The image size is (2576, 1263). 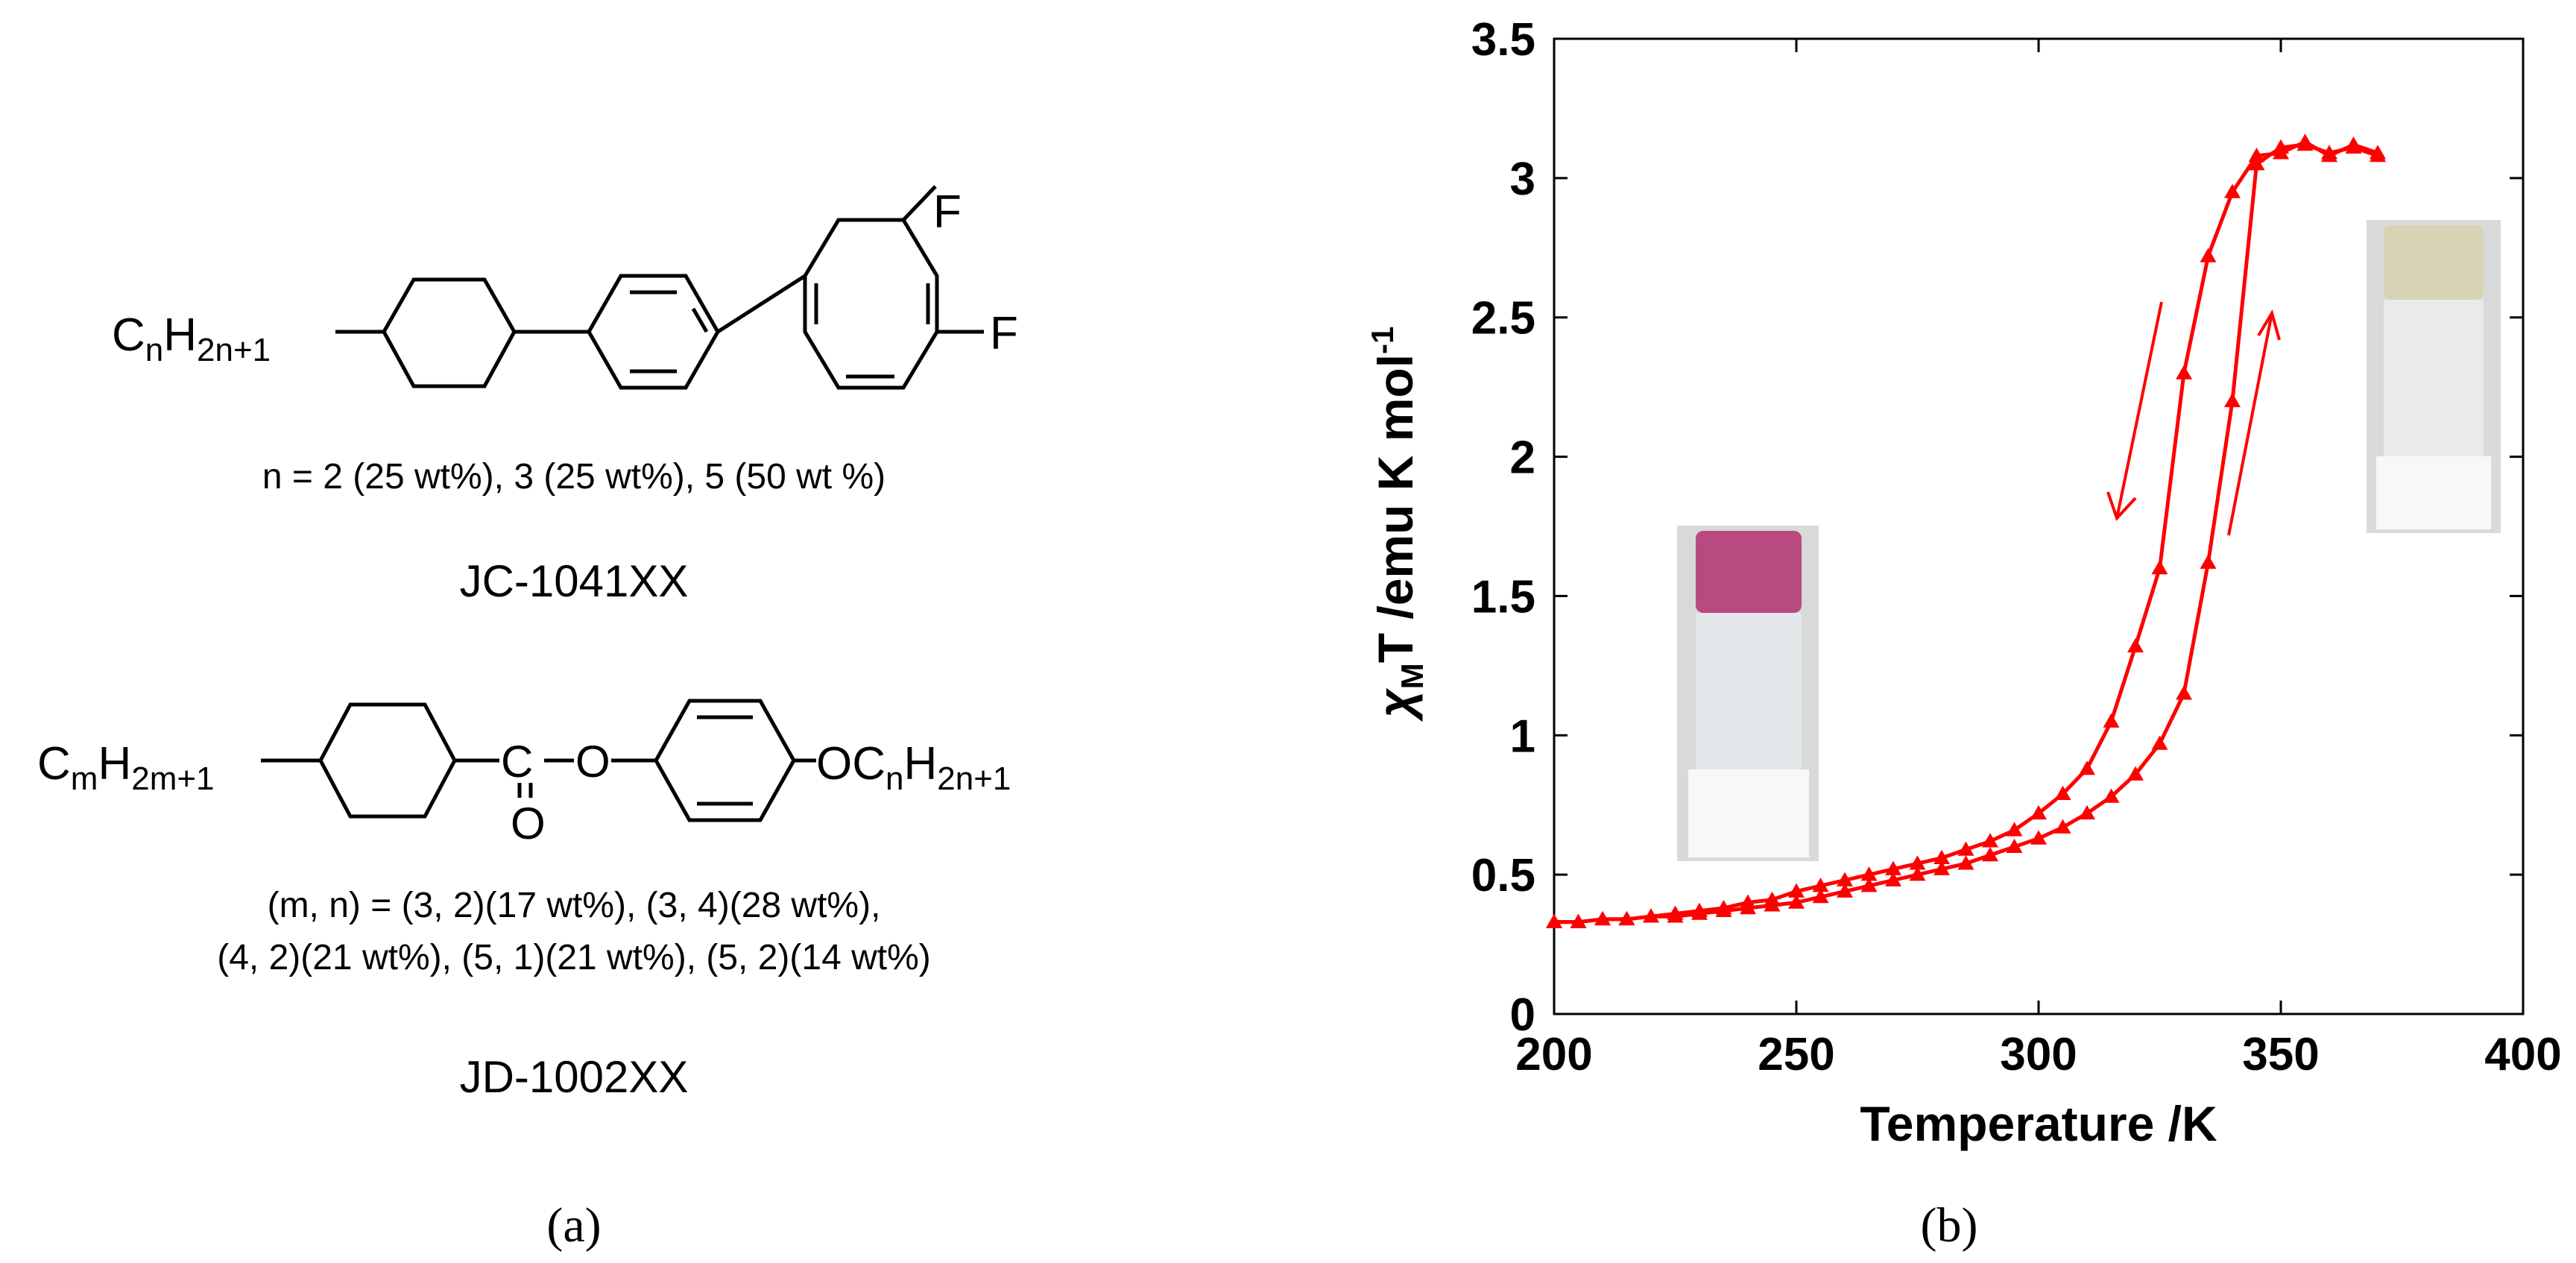 What do you see at coordinates (1503, 40) in the screenshot?
I see `y-tick-label: 3.5` at bounding box center [1503, 40].